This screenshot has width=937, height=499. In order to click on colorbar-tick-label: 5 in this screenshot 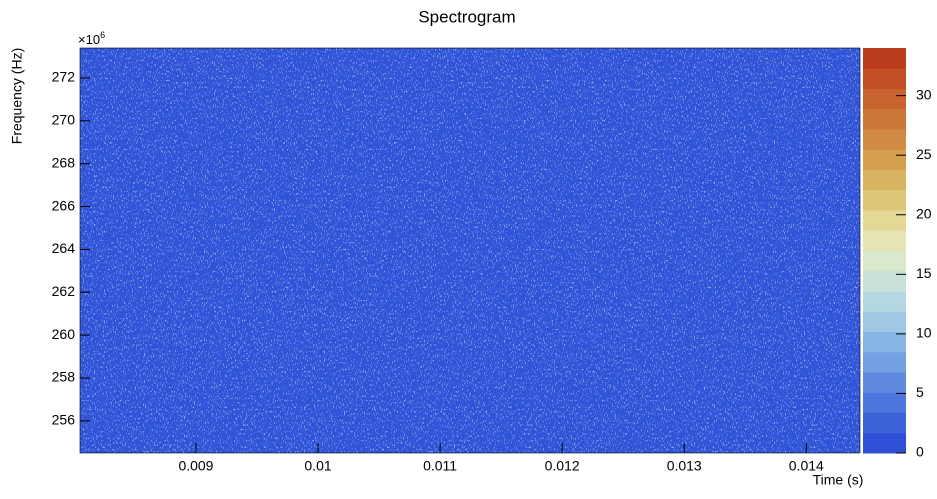, I will do `click(920, 392)`.